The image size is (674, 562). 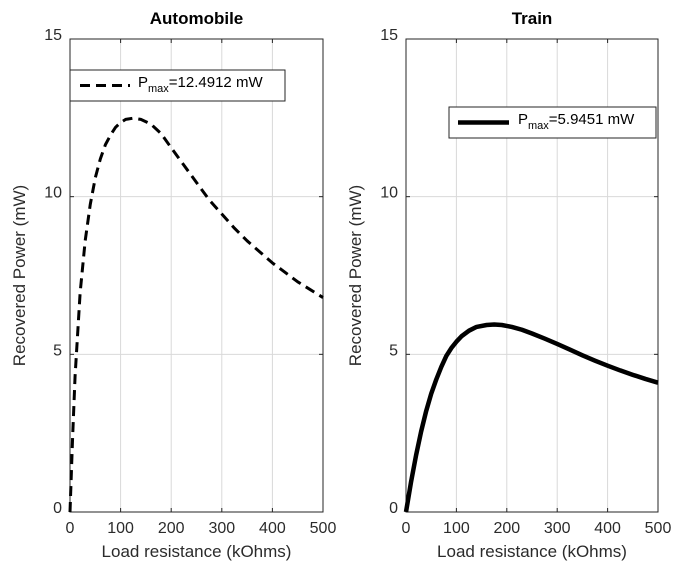 I want to click on legend: Pmax=12.4912 mW, so click(x=177, y=85).